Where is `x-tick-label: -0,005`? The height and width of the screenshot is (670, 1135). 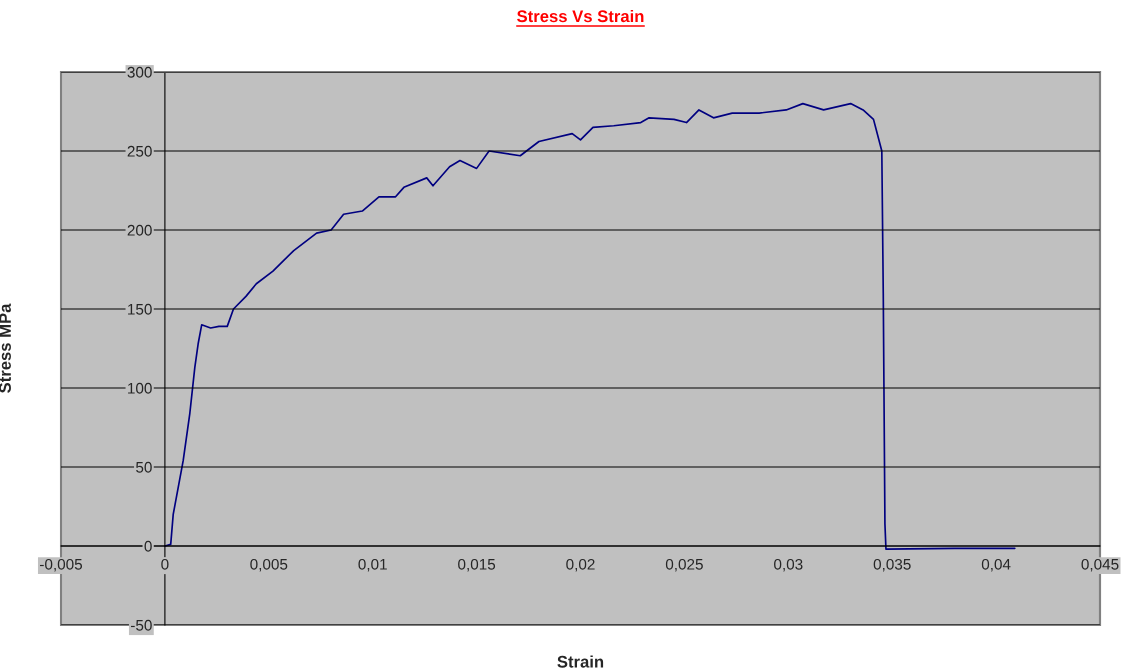 x-tick-label: -0,005 is located at coordinates (61, 565).